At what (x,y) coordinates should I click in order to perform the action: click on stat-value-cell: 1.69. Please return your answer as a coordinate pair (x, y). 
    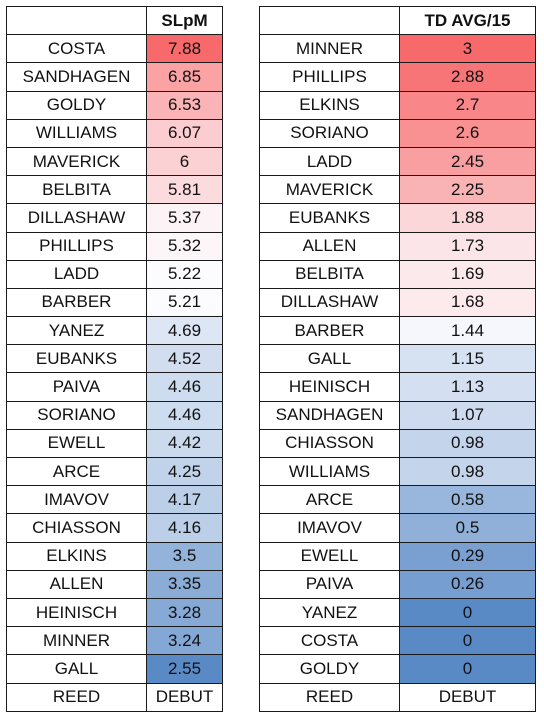
    Looking at the image, I should click on (467, 274).